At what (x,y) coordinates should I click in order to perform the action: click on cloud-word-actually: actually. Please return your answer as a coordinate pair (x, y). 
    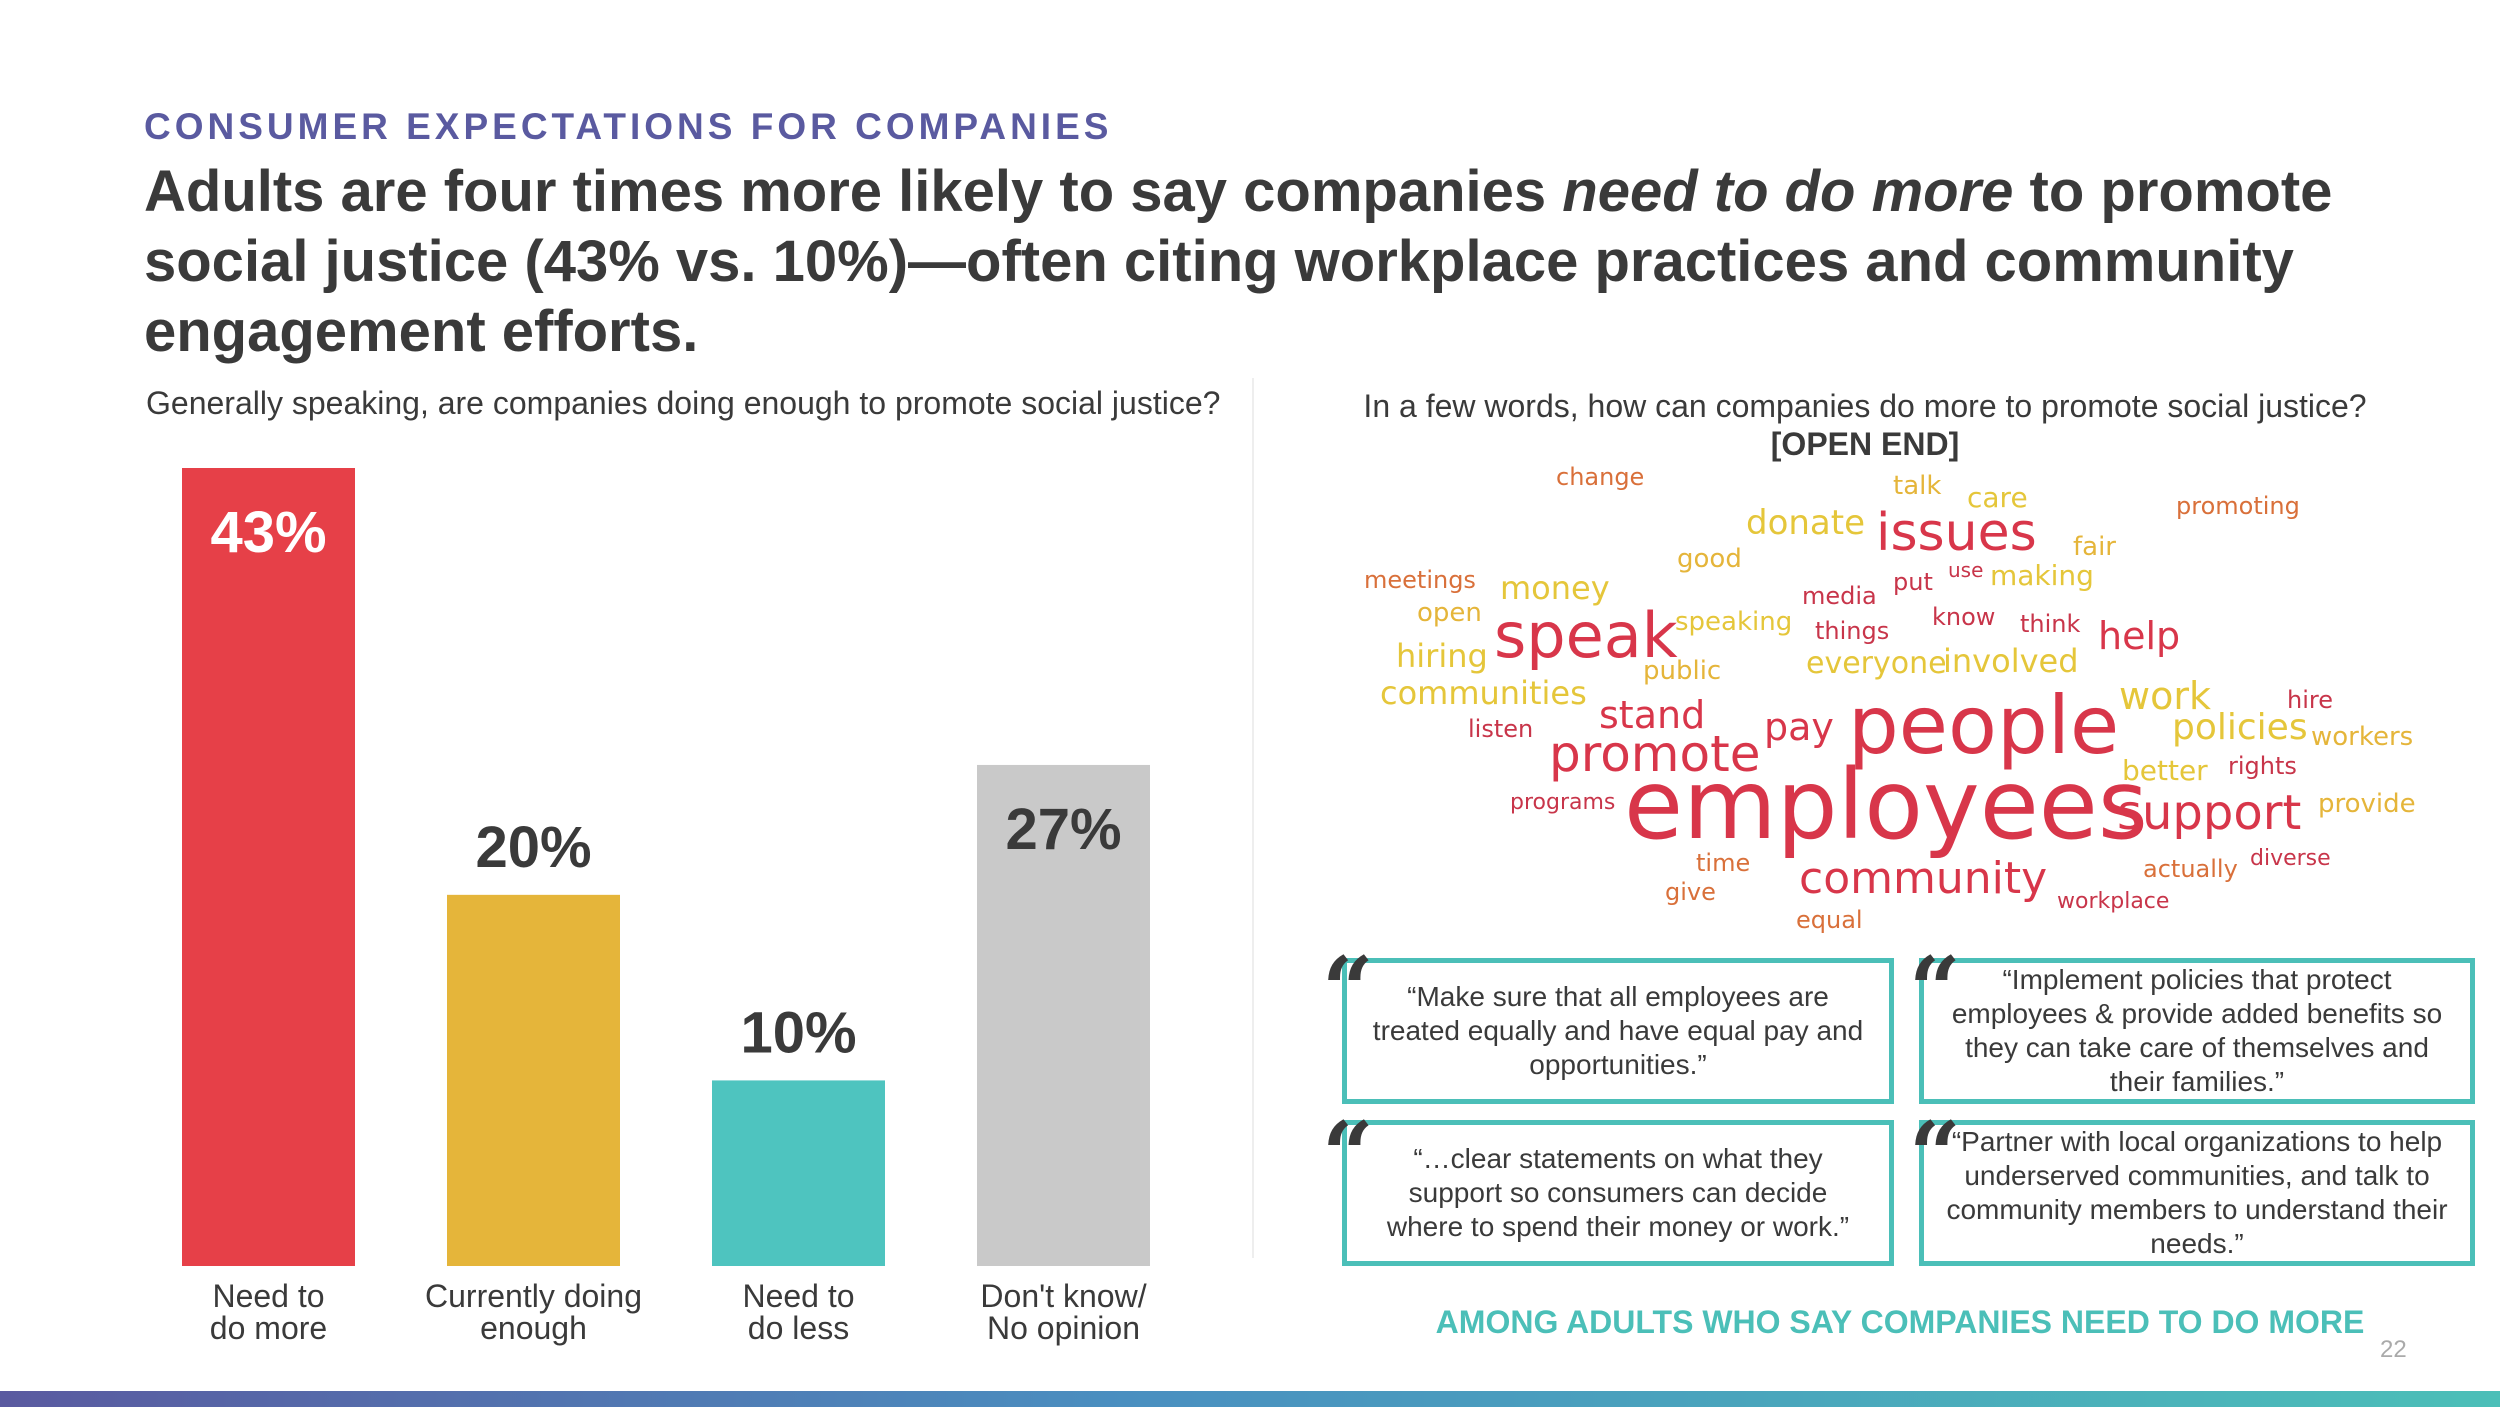
    Looking at the image, I should click on (2190, 869).